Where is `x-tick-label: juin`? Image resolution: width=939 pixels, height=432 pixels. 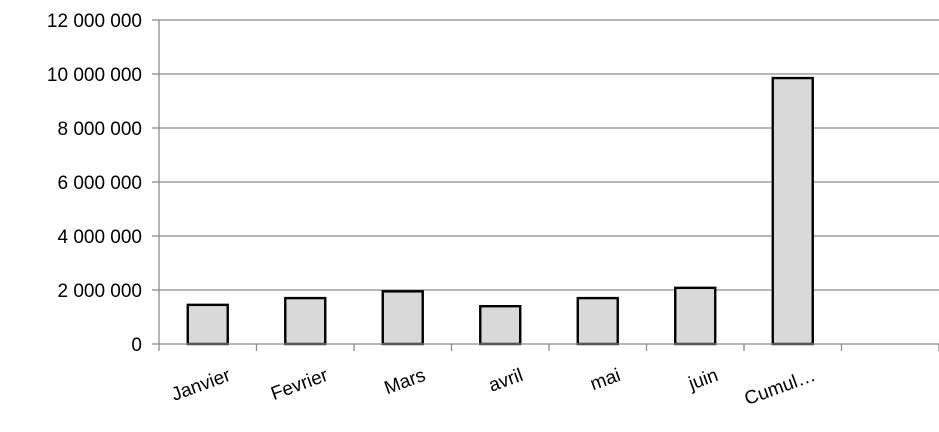
x-tick-label: juin is located at coordinates (703, 380).